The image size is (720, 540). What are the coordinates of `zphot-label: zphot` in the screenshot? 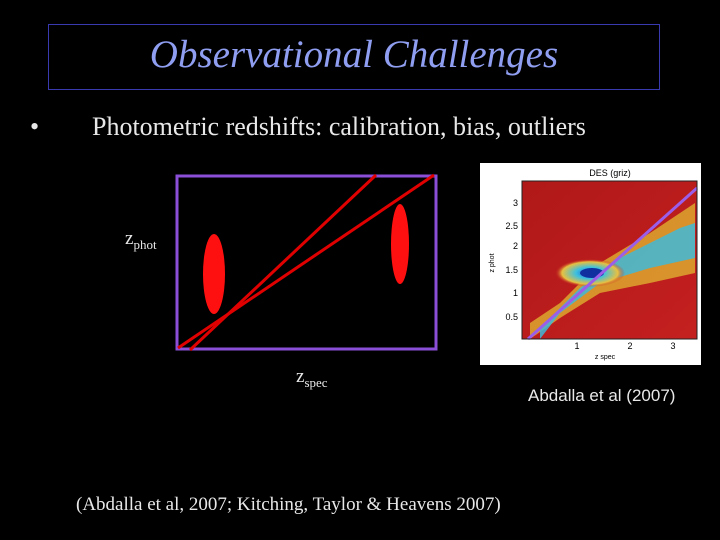 It's located at (141, 240).